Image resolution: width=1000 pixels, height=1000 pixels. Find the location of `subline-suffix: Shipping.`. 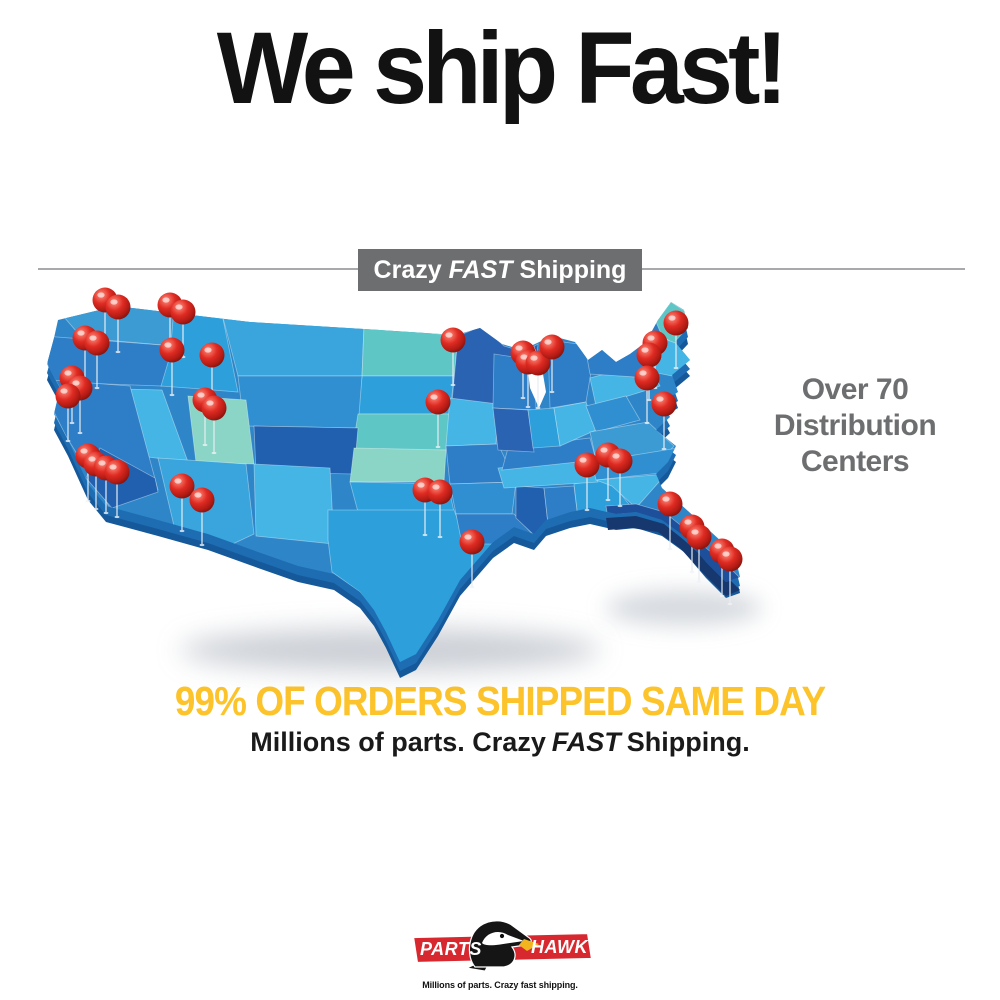

subline-suffix: Shipping. is located at coordinates (688, 742).